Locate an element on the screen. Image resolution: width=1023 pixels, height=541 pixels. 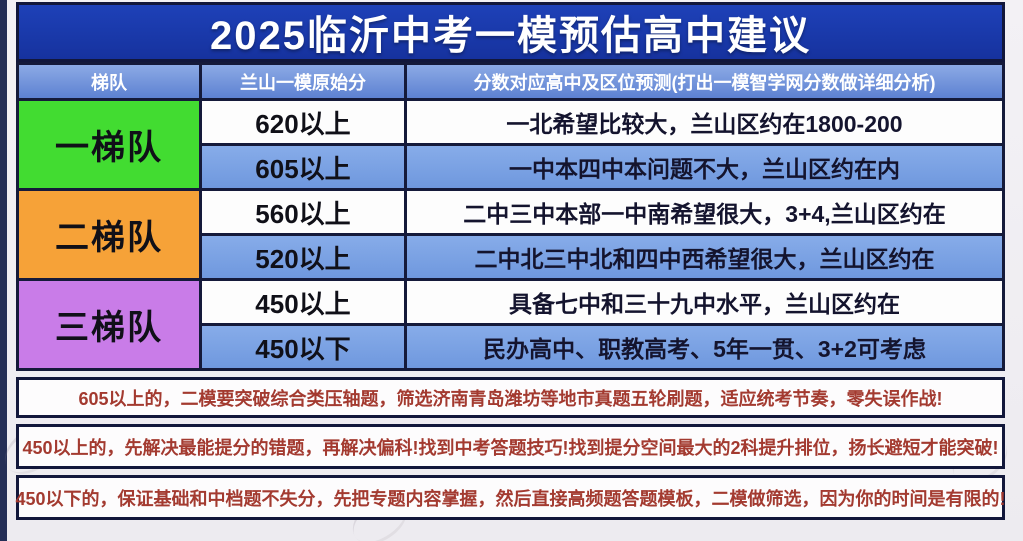
title-banner: 2025临沂中考一模预估高中建议 is located at coordinates (510, 32).